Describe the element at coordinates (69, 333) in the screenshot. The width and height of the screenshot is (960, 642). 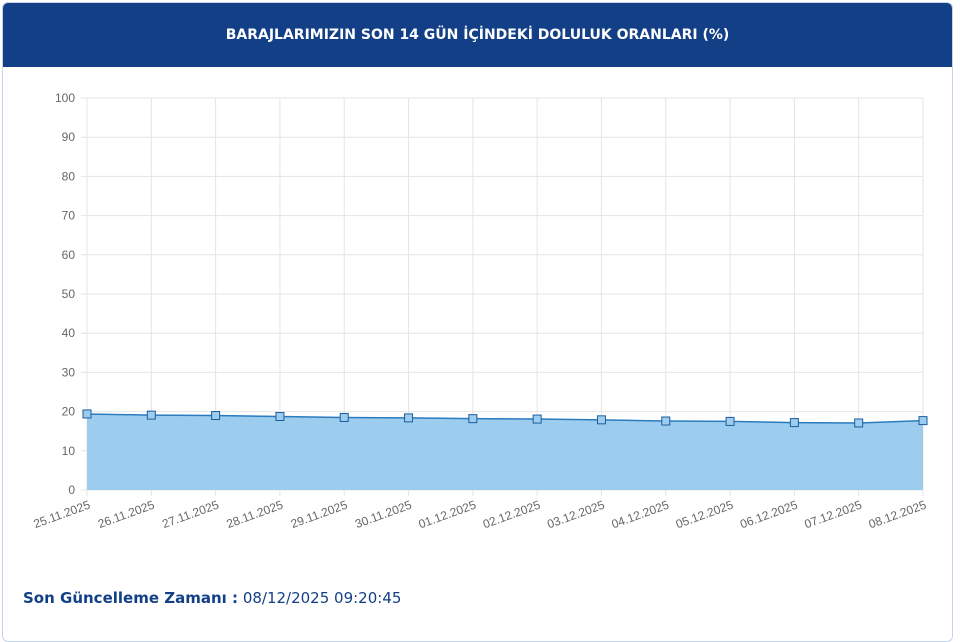
I see `y-tick-label: 40` at that location.